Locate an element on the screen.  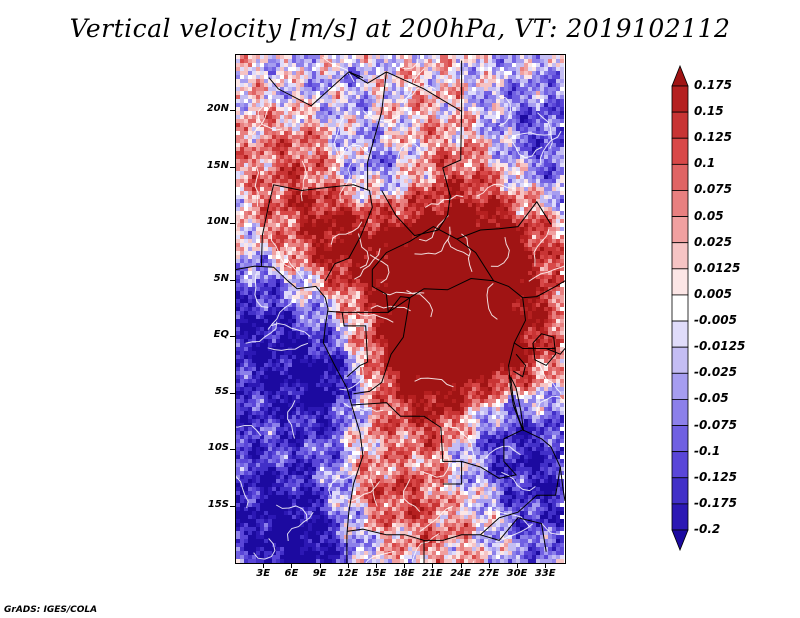
colorbar is located at coordinates (680, 308).